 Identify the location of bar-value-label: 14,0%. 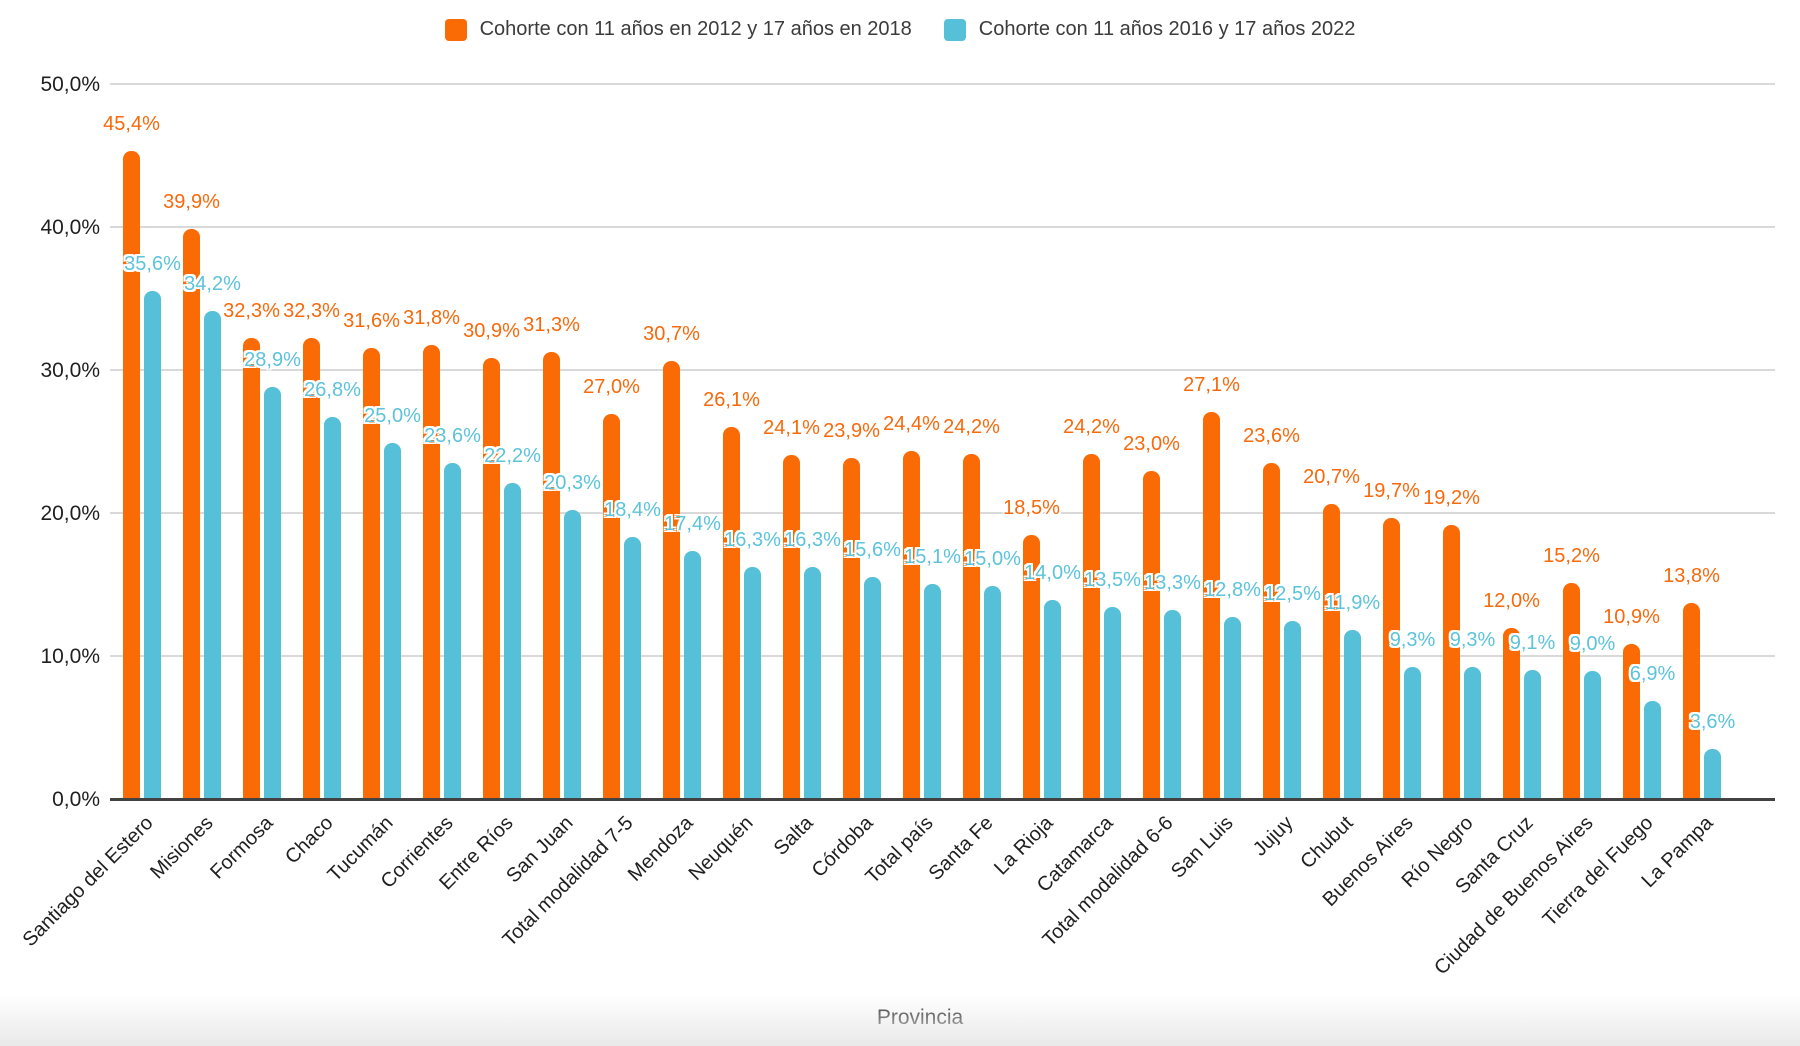
(1052, 572).